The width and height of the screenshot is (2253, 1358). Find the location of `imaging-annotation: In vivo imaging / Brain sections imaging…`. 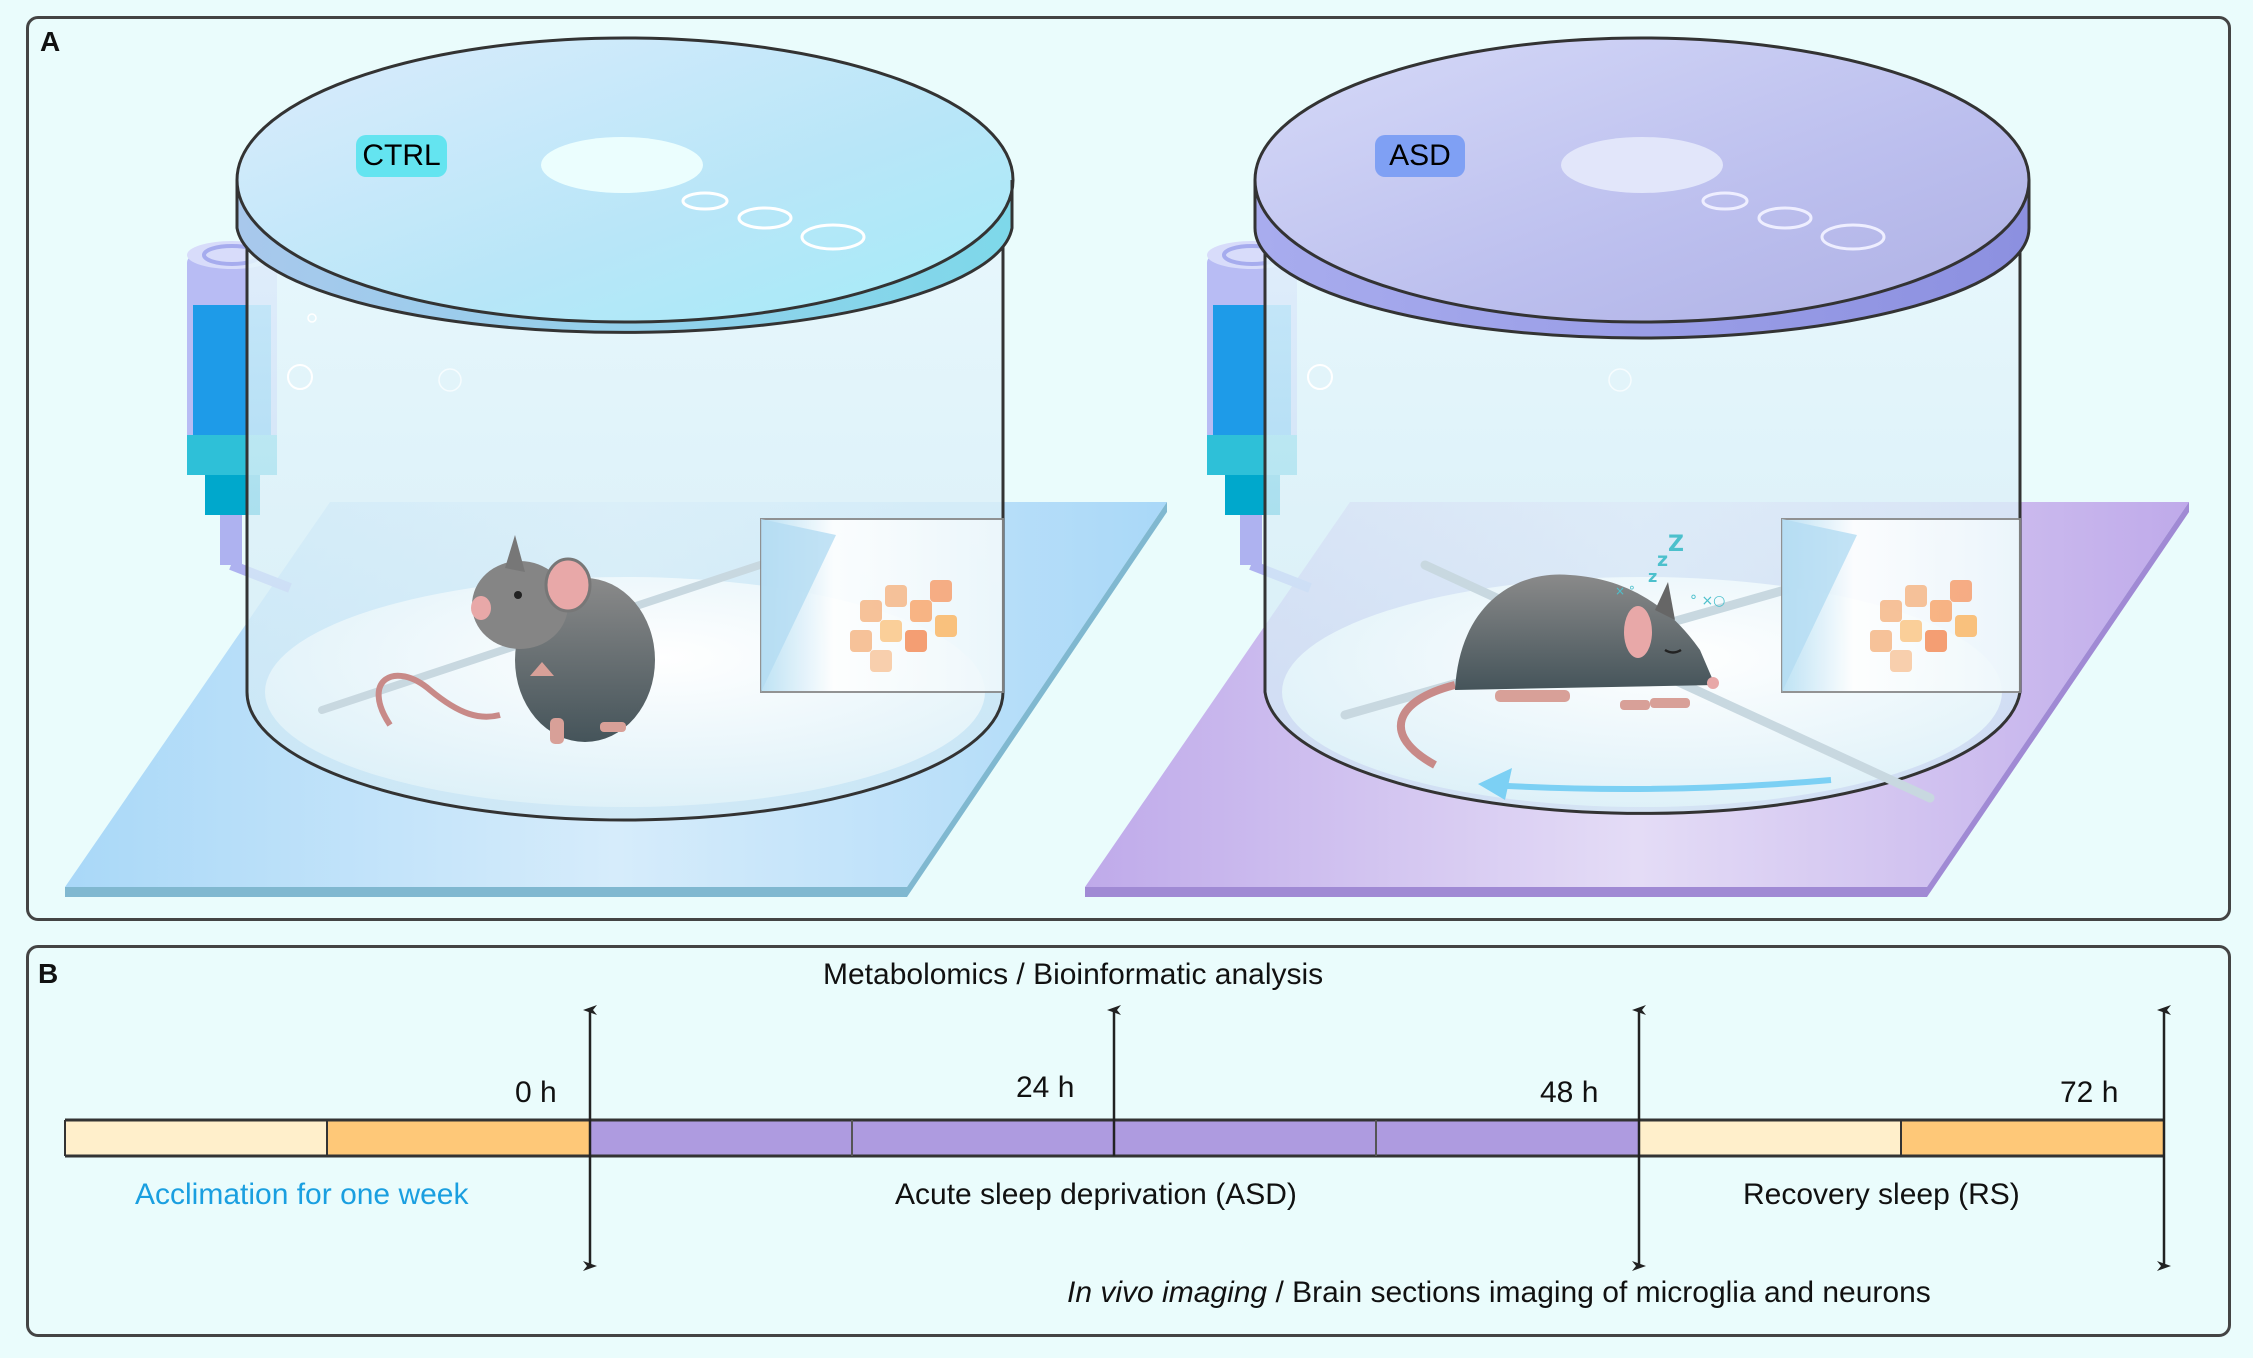

imaging-annotation: In vivo imaging / Brain sections imaging… is located at coordinates (1499, 1293).